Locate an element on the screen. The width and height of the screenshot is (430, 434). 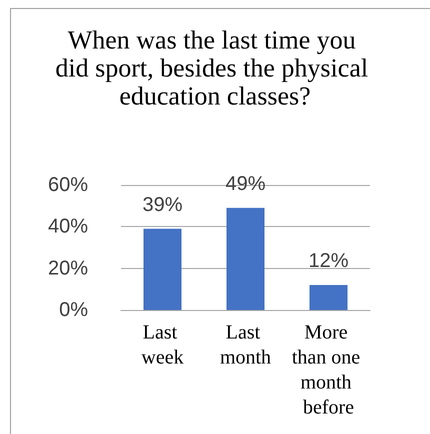
data-label: 39% is located at coordinates (162, 205).